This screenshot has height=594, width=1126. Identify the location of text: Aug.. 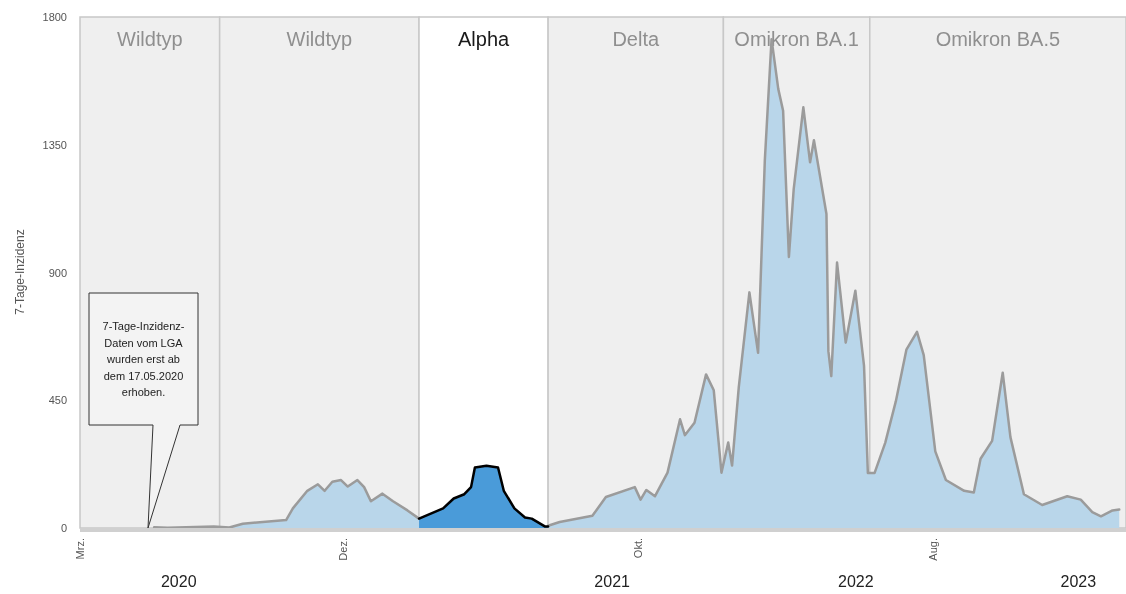
(933, 549).